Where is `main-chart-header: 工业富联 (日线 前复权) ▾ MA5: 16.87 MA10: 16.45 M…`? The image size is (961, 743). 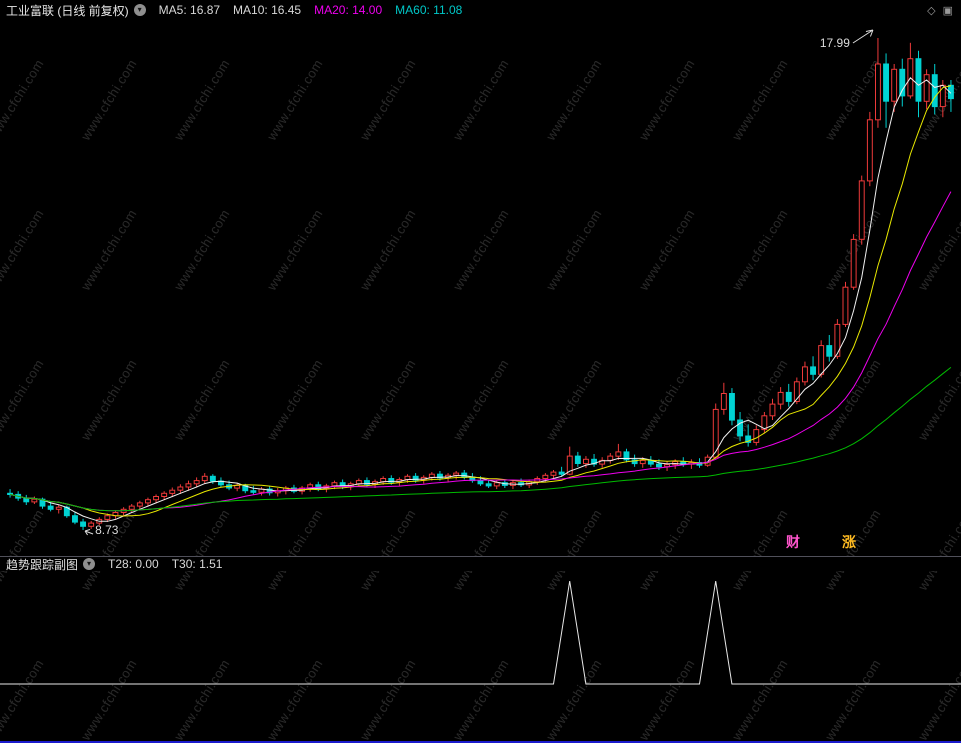
main-chart-header: 工业富联 (日线 前复权) ▾ MA5: 16.87 MA10: 16.45 M… is located at coordinates (480, 10).